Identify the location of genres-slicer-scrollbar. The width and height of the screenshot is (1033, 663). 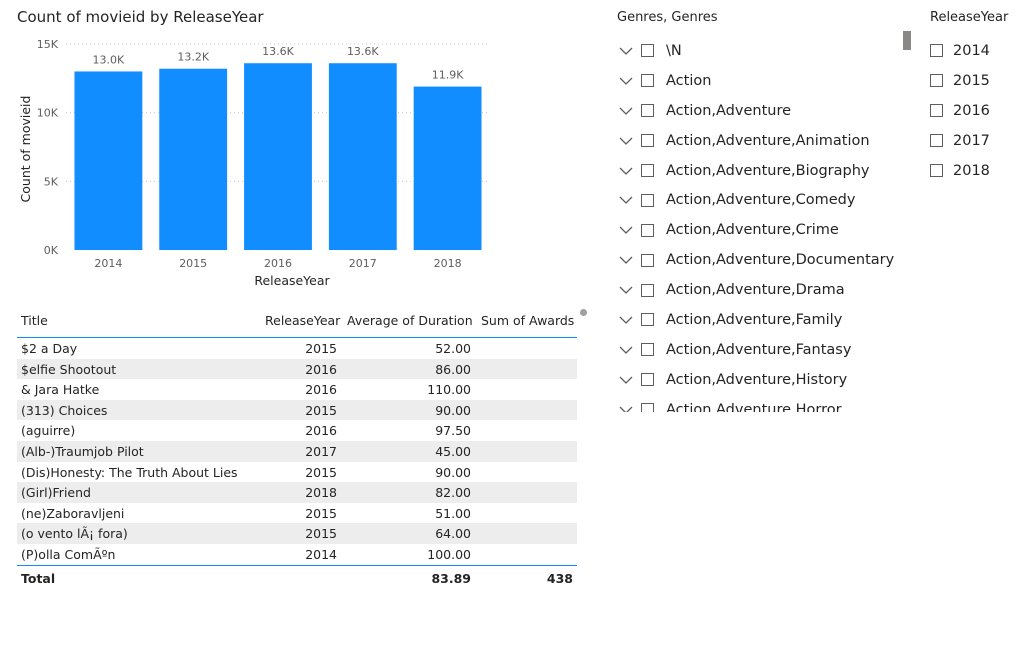
(907, 40).